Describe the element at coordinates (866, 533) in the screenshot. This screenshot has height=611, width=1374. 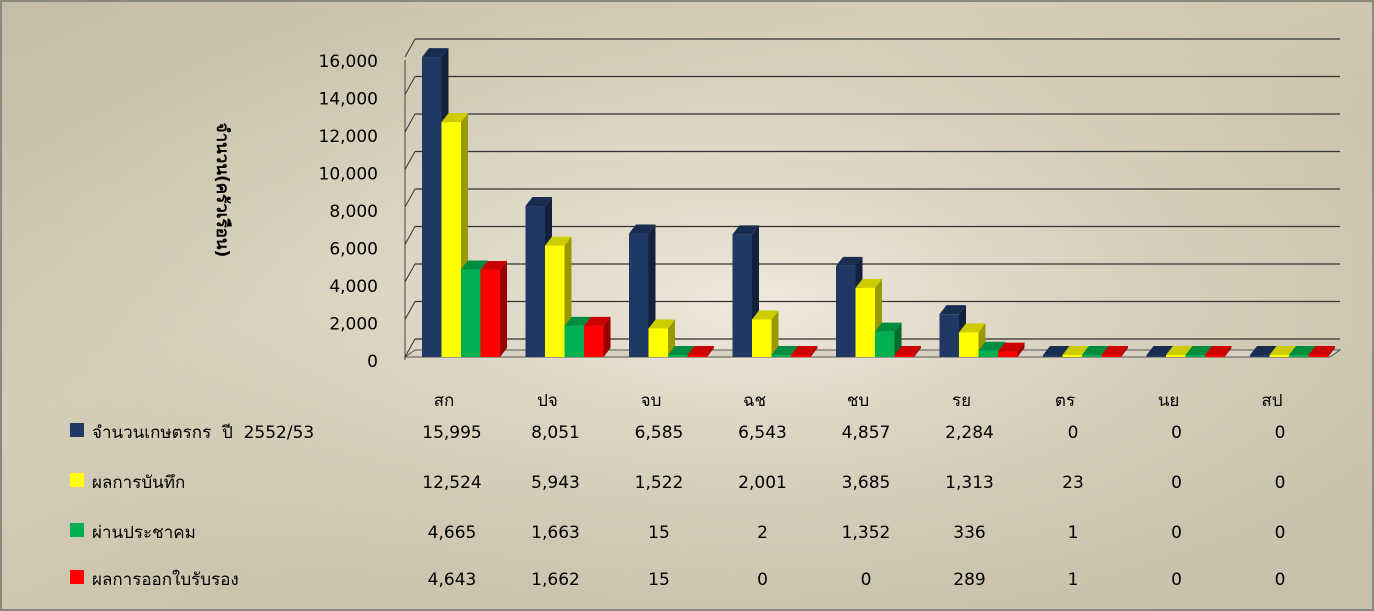
I see `value-label: 1,352` at that location.